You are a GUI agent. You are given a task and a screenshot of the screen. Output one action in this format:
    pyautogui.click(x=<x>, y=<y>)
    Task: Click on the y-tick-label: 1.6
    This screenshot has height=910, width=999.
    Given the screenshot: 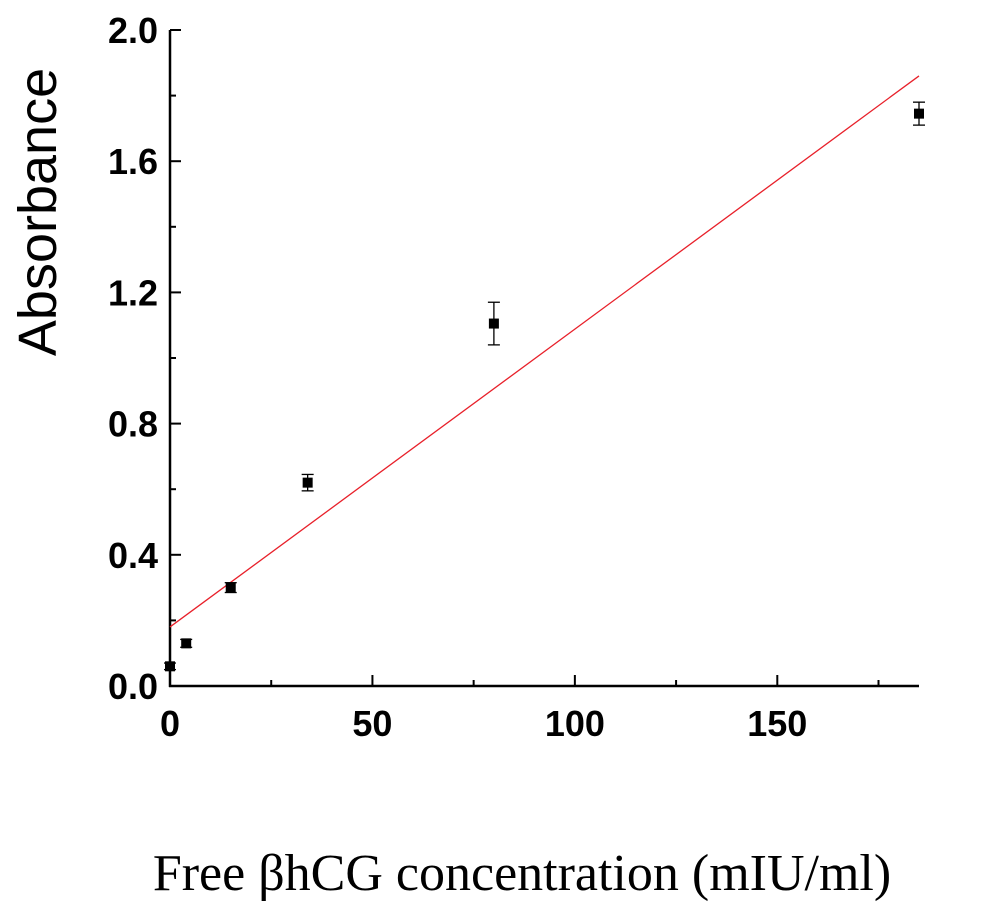 What is the action you would take?
    pyautogui.click(x=133, y=161)
    